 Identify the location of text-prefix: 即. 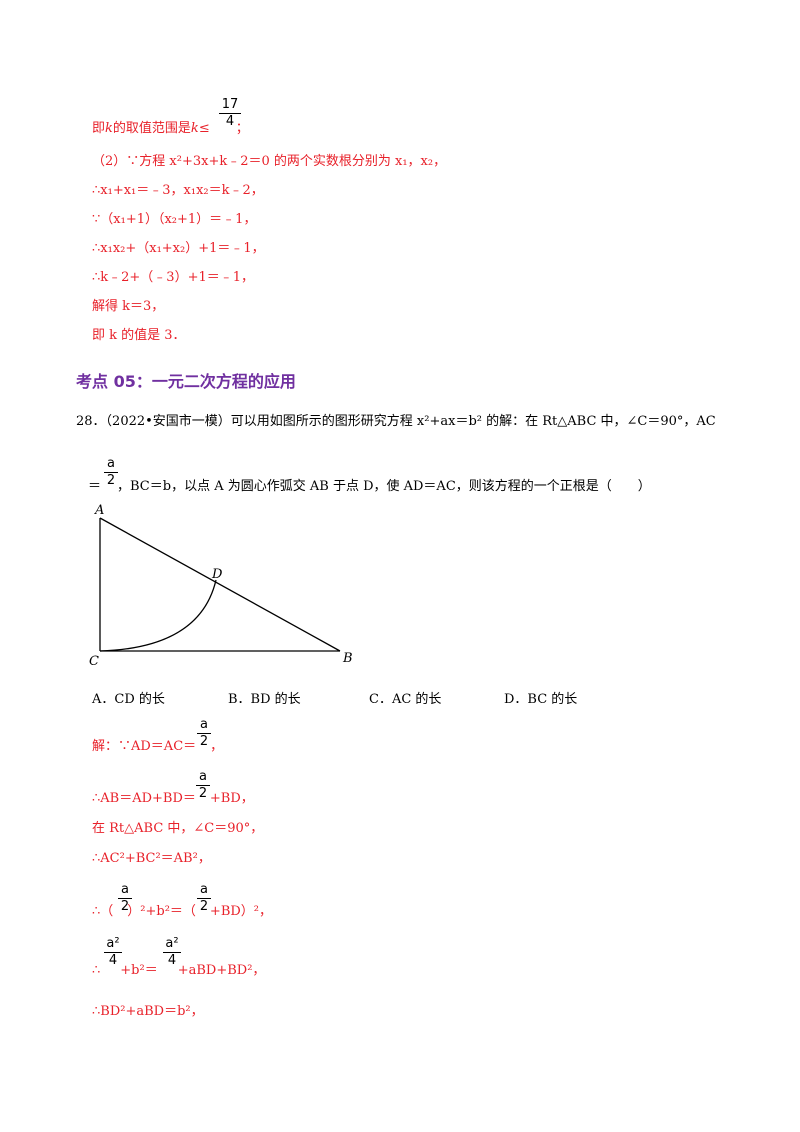
(99, 128).